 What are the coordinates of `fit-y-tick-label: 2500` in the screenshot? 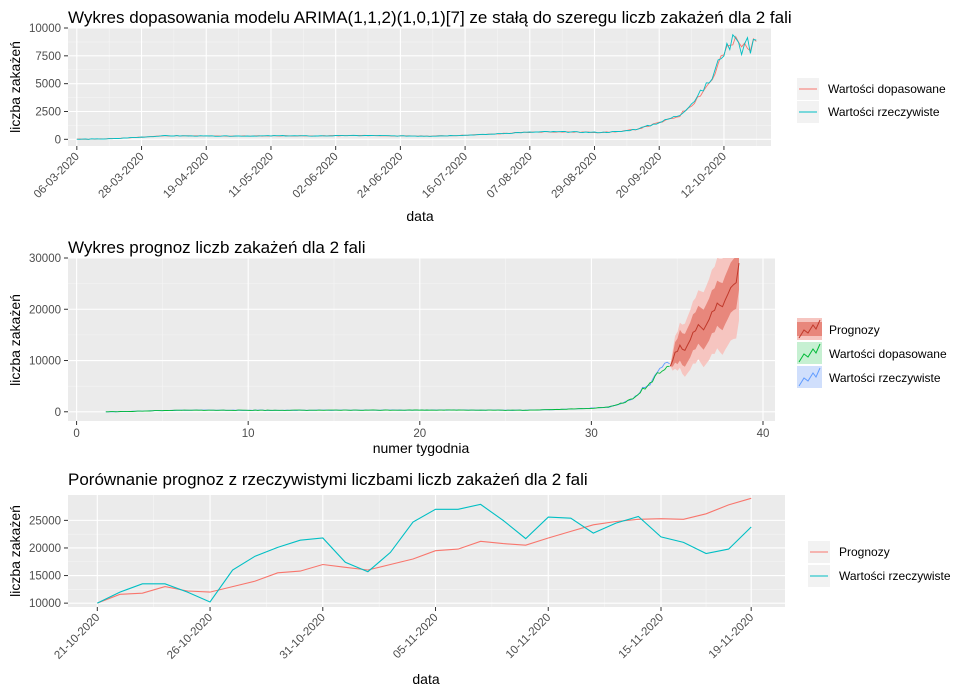 It's located at (48, 112).